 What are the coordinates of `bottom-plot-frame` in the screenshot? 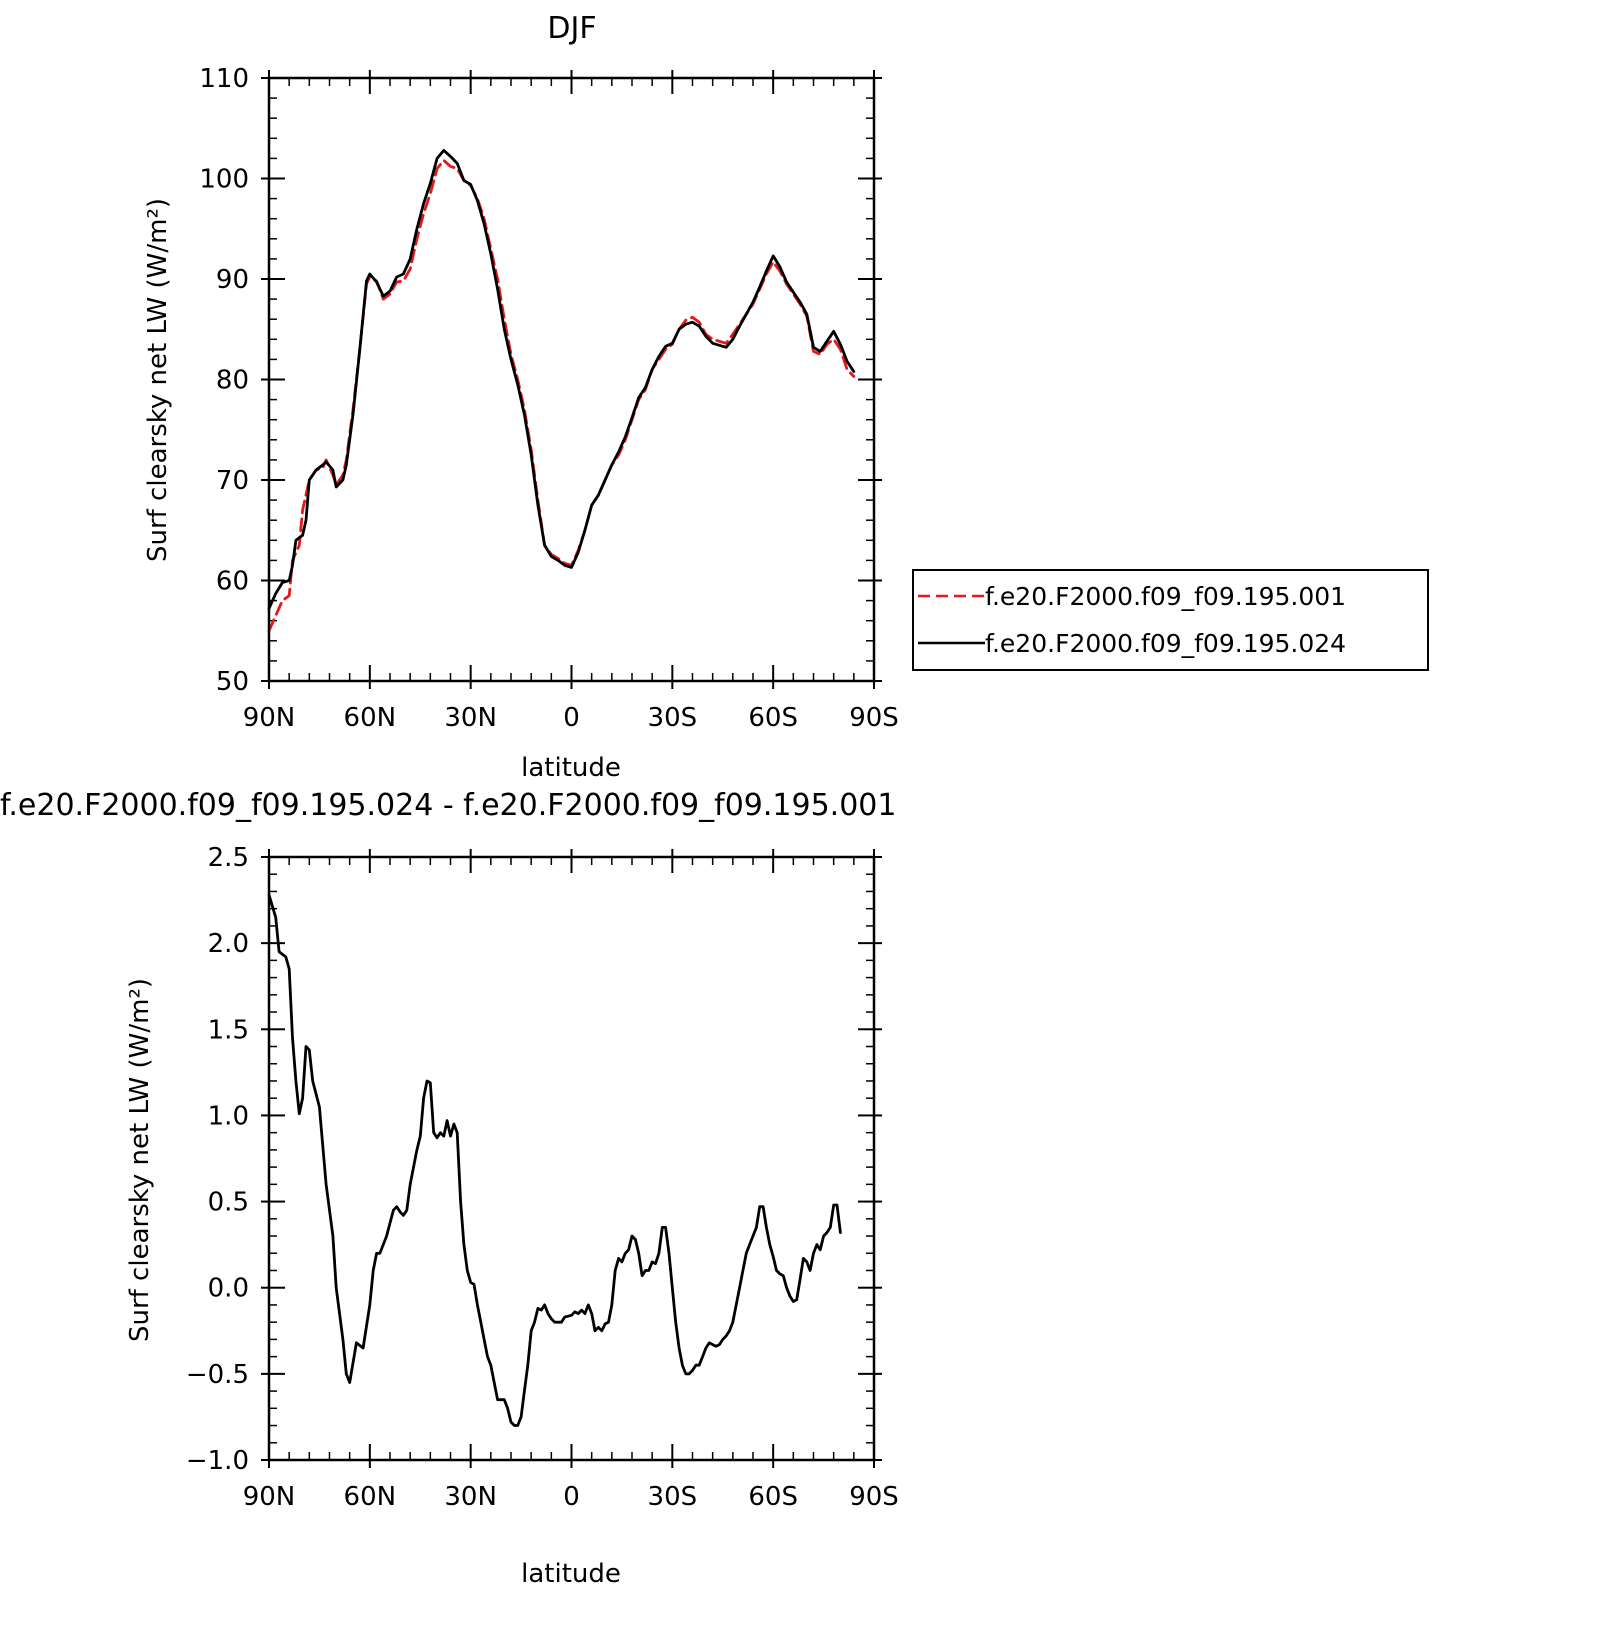 It's located at (571, 1158).